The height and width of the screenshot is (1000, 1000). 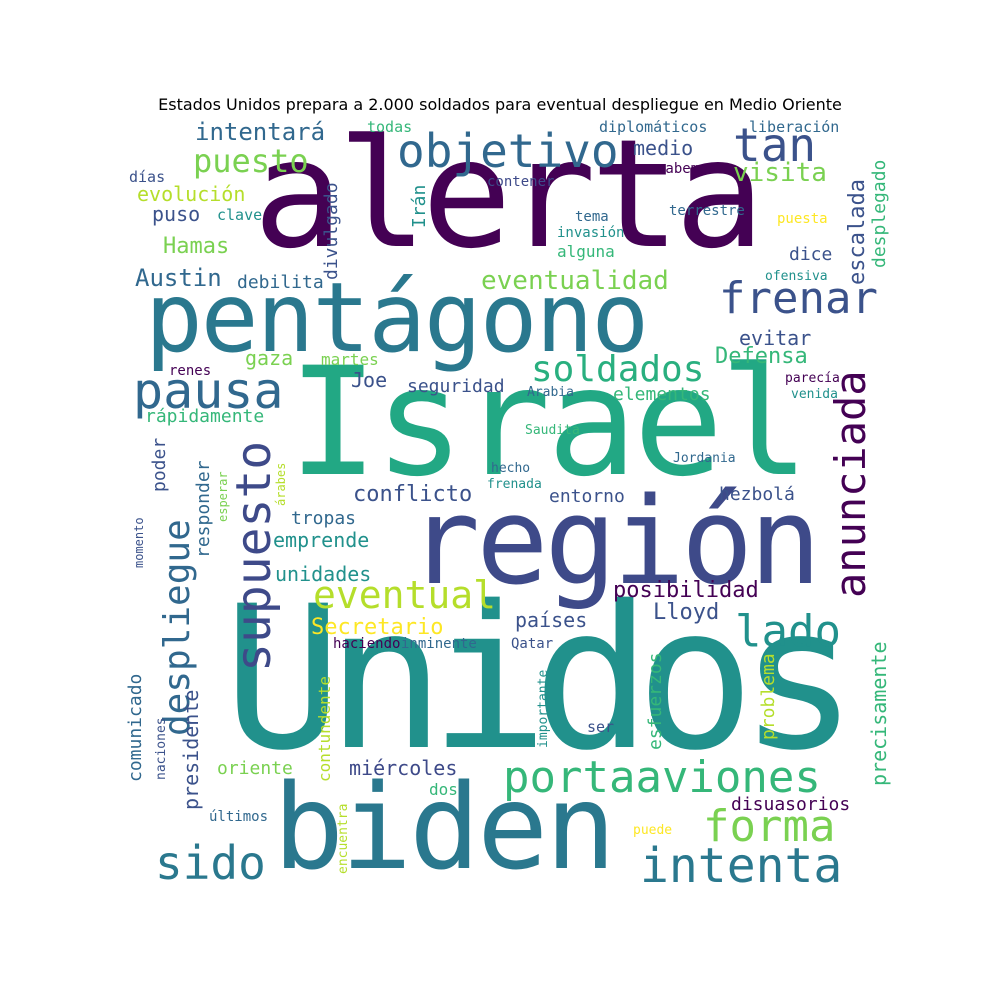 What do you see at coordinates (190, 371) in the screenshot?
I see `word-renes: renes` at bounding box center [190, 371].